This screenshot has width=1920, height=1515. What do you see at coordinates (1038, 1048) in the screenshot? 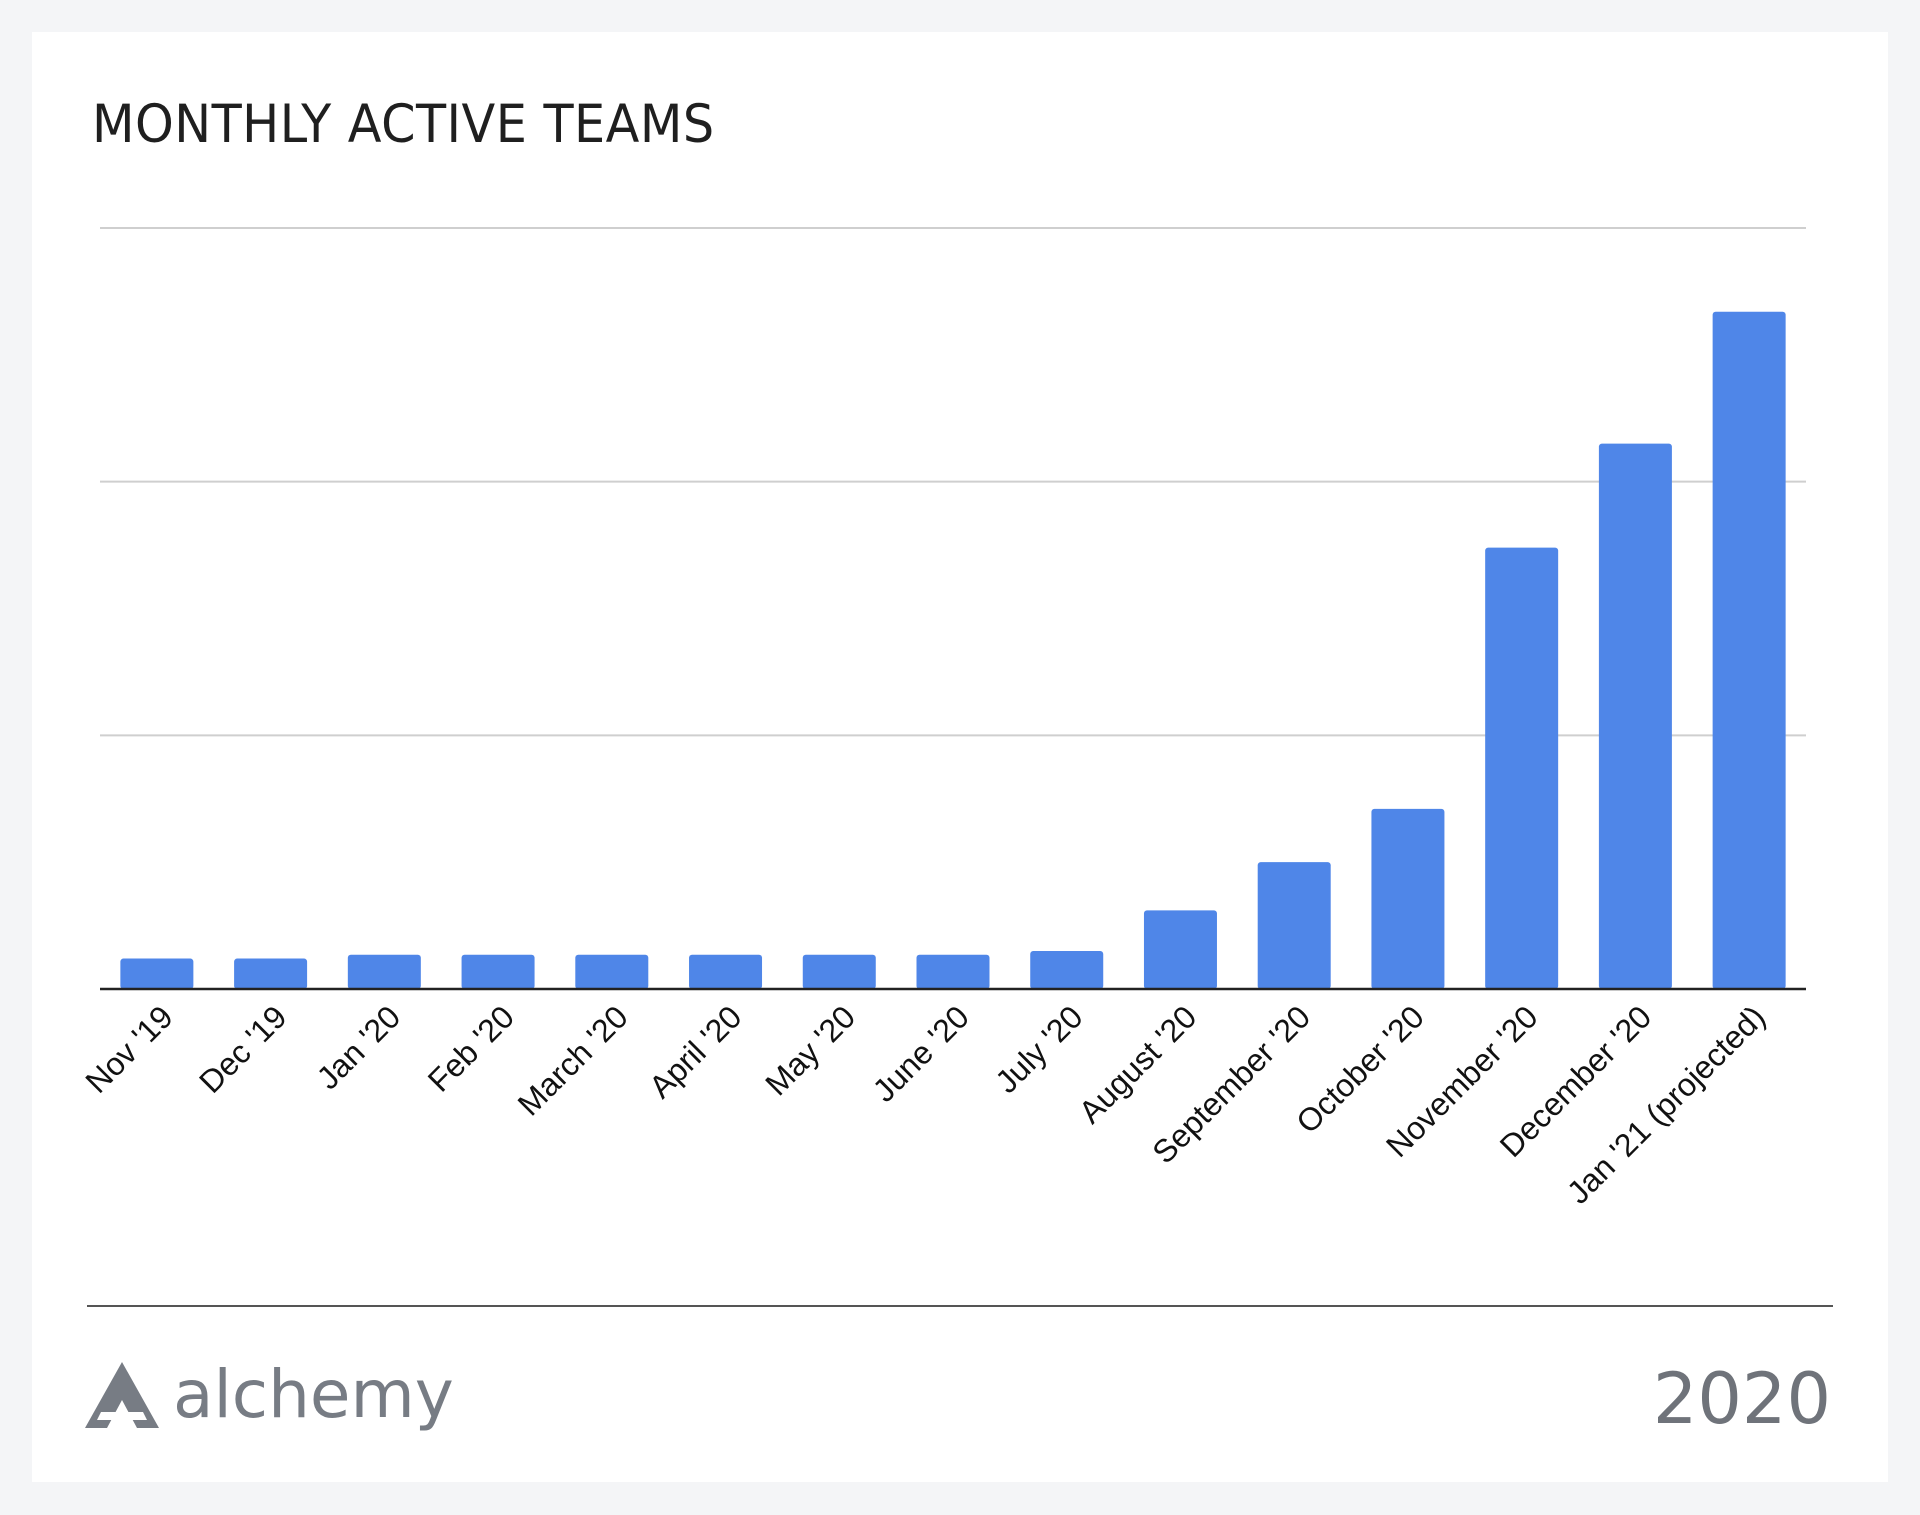
I see `x-tick-label: July '20` at bounding box center [1038, 1048].